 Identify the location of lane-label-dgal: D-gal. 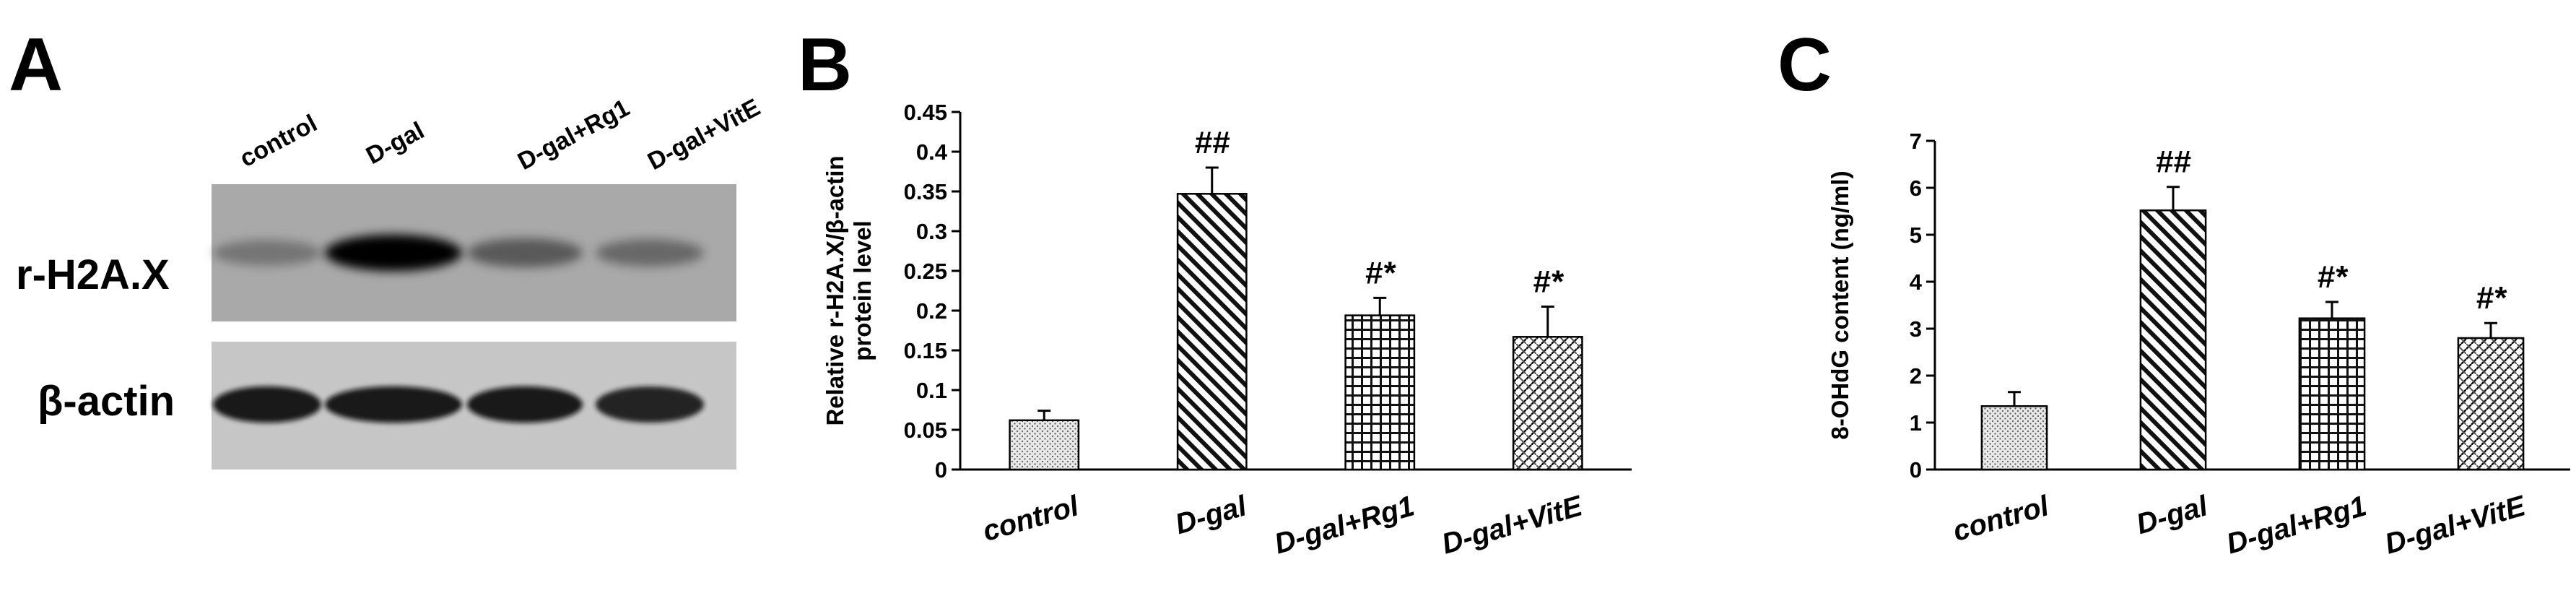
(395, 143).